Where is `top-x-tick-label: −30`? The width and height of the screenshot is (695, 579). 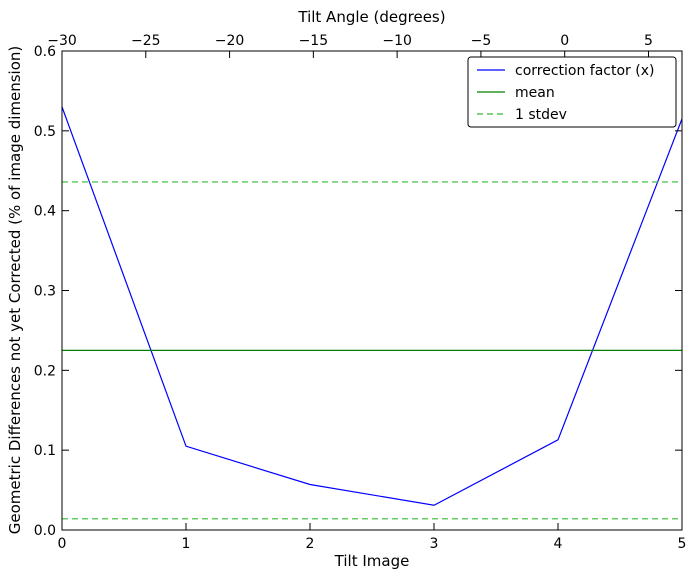 top-x-tick-label: −30 is located at coordinates (62, 41).